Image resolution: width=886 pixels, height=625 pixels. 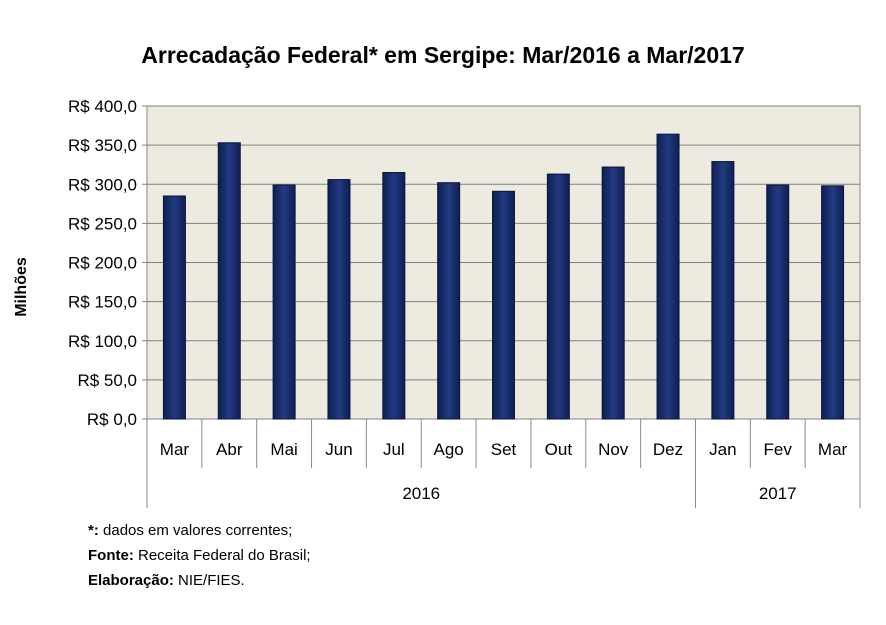 I want to click on x-tick-label: Ago, so click(x=449, y=449).